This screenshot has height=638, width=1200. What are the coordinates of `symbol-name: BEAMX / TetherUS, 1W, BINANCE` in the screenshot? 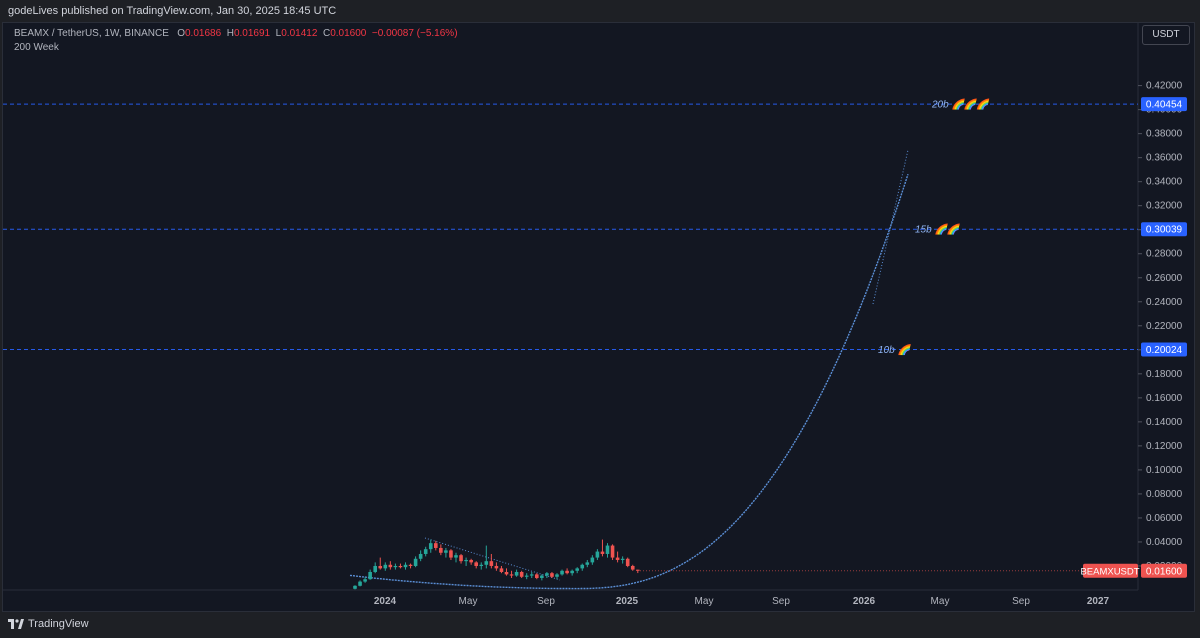 It's located at (91, 33).